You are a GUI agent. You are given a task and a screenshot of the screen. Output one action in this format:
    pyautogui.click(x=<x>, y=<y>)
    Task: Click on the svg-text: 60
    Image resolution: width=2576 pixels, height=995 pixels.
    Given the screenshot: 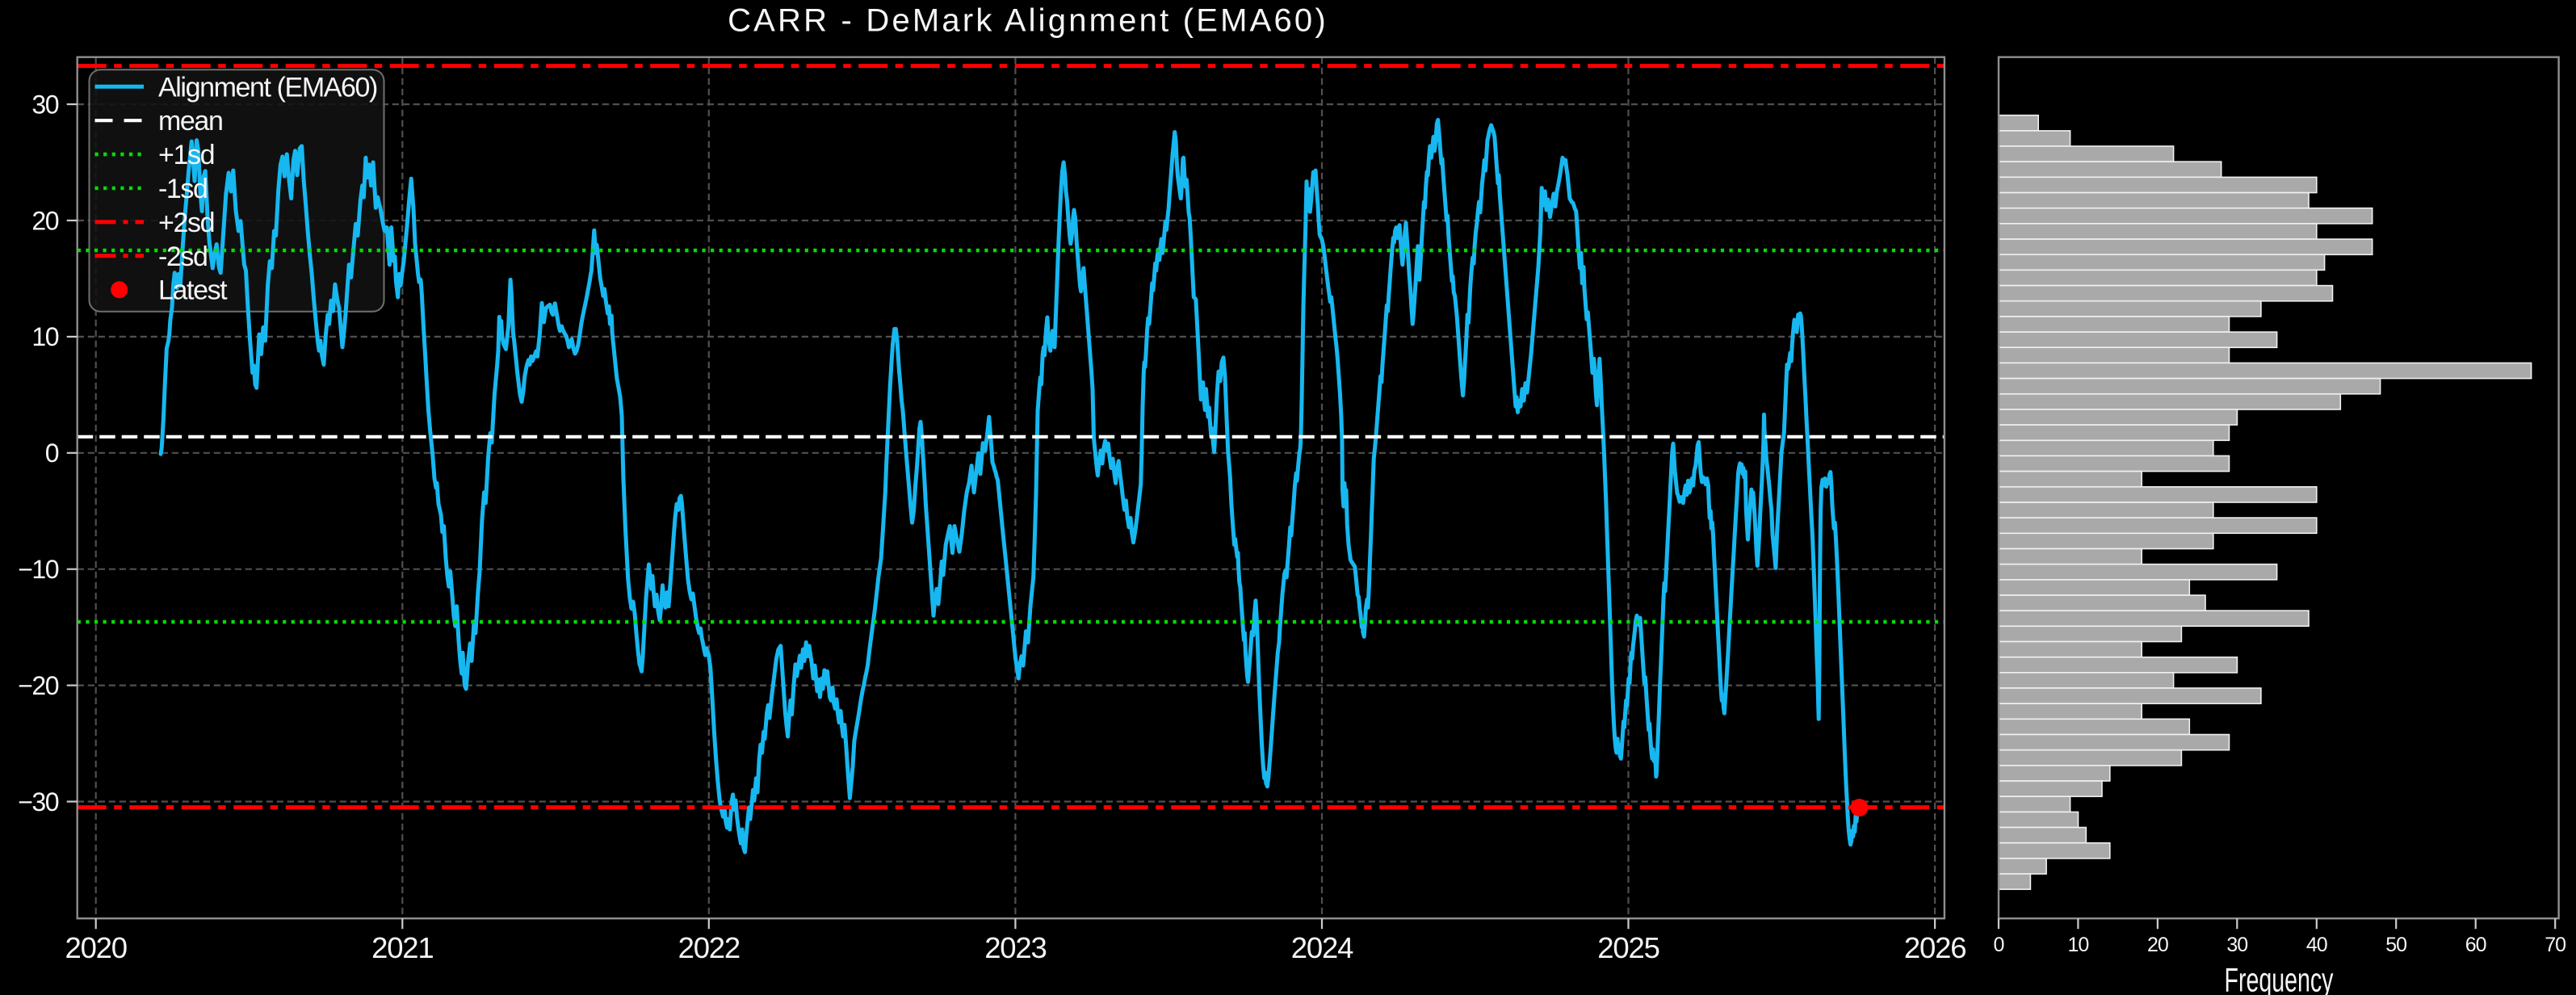 What is the action you would take?
    pyautogui.click(x=2475, y=945)
    